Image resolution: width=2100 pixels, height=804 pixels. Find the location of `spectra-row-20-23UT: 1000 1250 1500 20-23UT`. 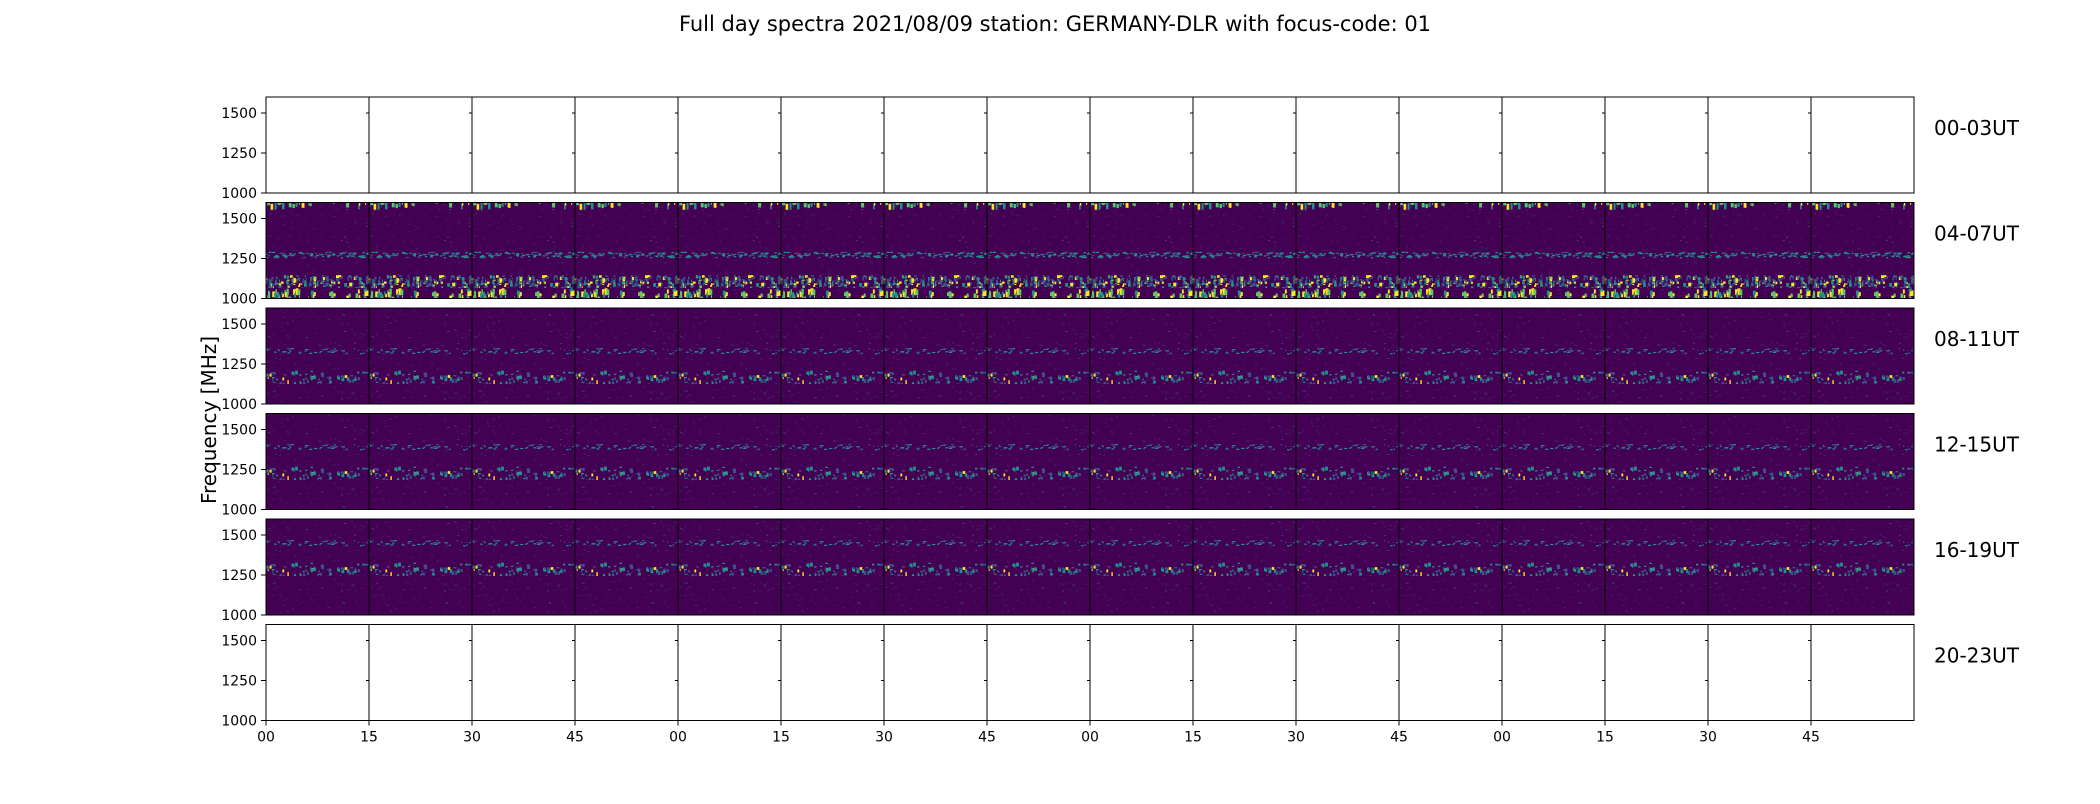

spectra-row-20-23UT: 1000 1250 1500 20-23UT is located at coordinates (1120, 677).